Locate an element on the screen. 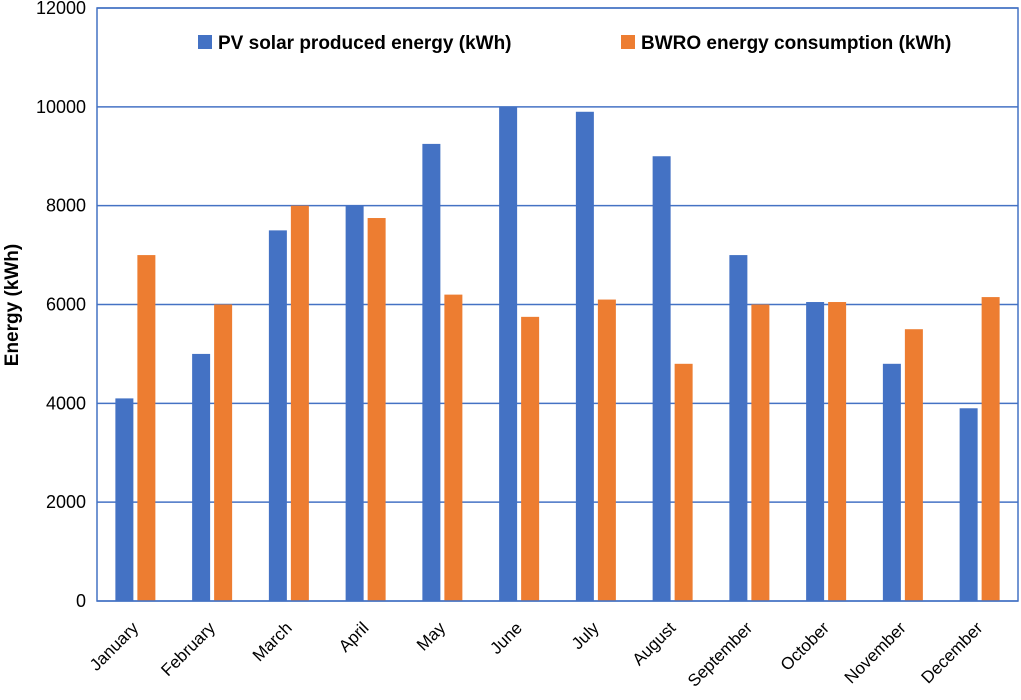 This screenshot has width=1021, height=700. x-tick-label: November is located at coordinates (875, 652).